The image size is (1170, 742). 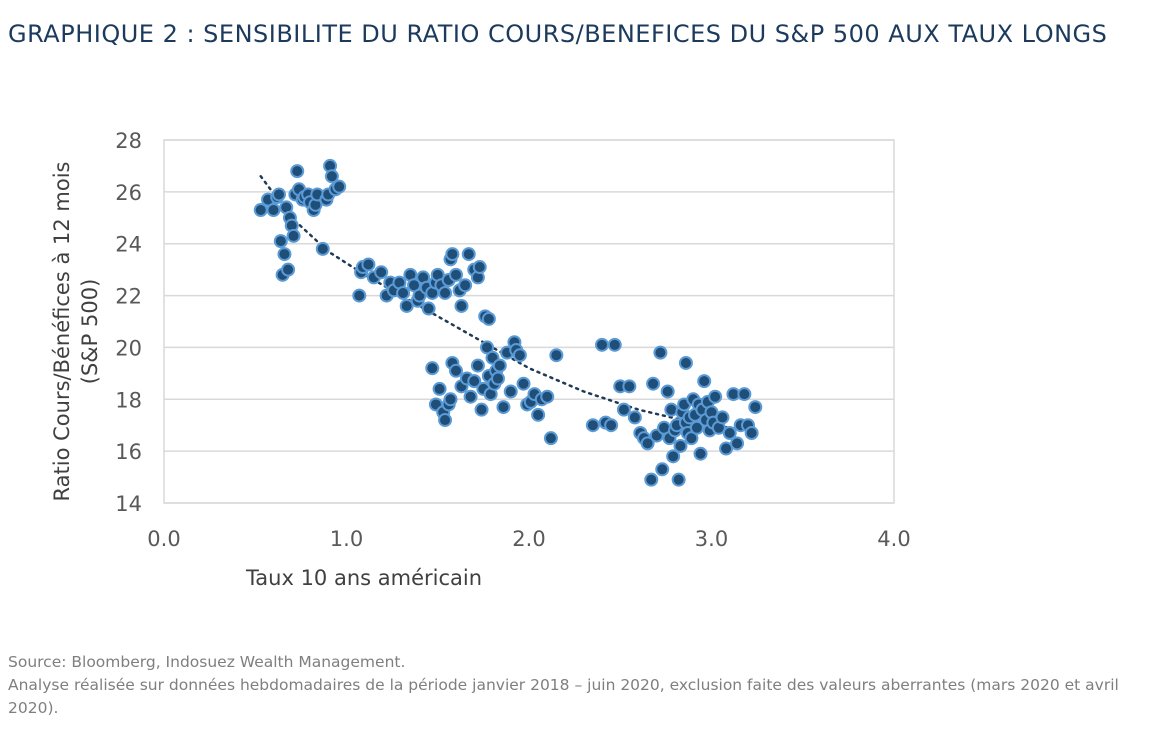 What do you see at coordinates (363, 578) in the screenshot?
I see `x-axis-label: Taux 10 ans américain` at bounding box center [363, 578].